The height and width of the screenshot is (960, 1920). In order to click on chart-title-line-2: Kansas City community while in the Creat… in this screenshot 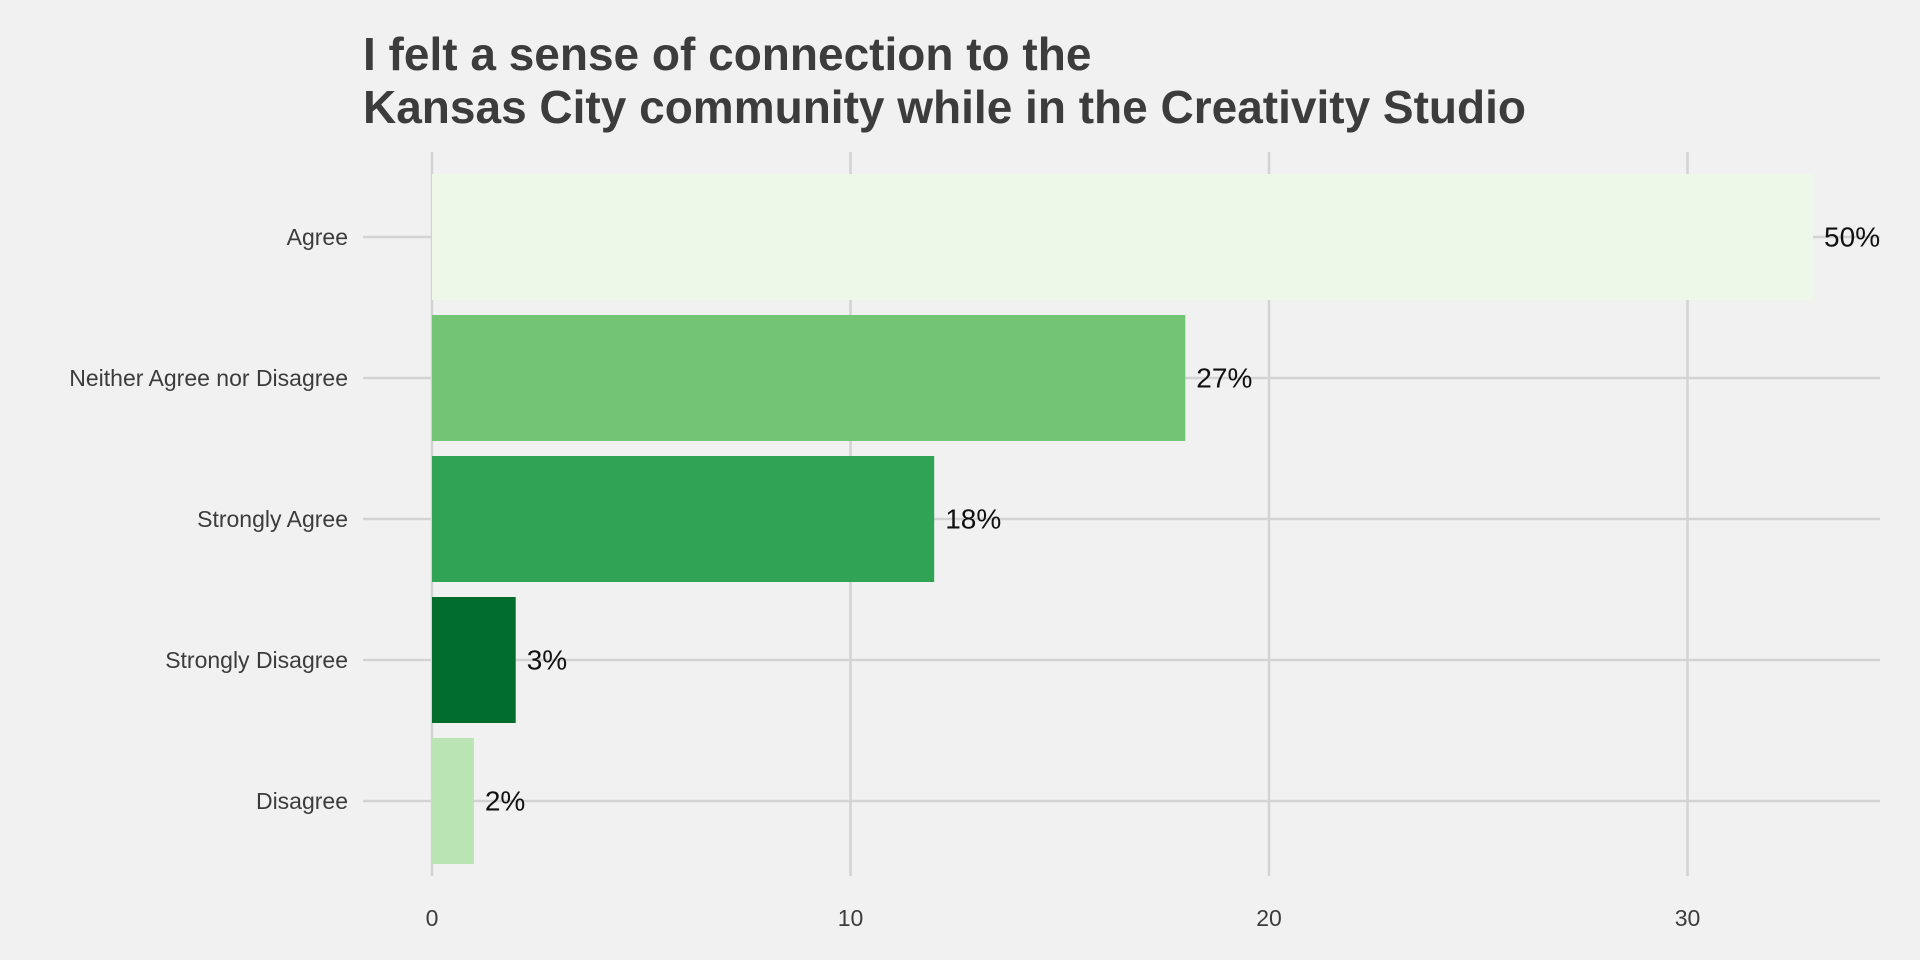, I will do `click(945, 107)`.